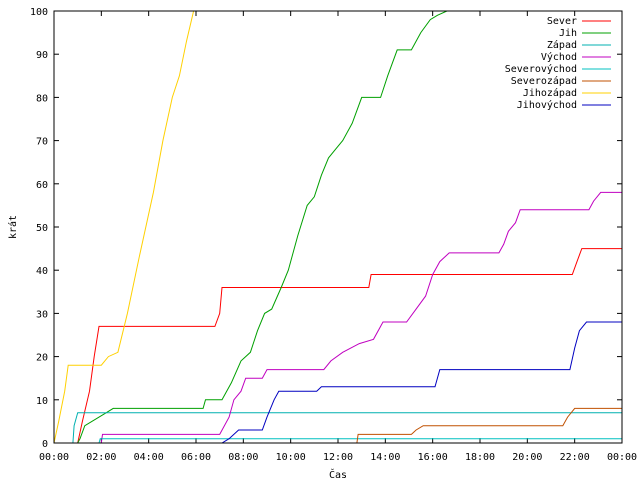 The width and height of the screenshot is (640, 480). I want to click on x-tick-label: 12:00, so click(338, 457).